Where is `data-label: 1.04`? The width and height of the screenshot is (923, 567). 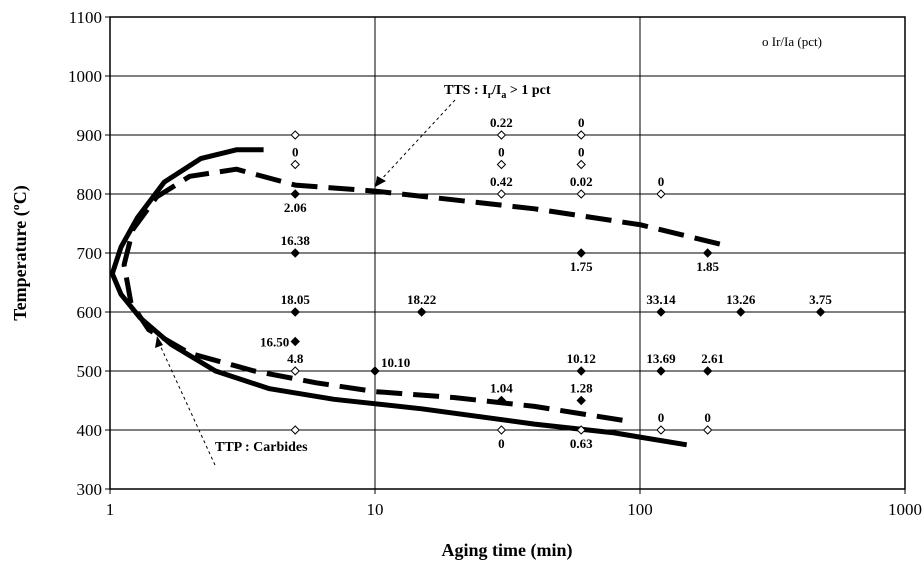 data-label: 1.04 is located at coordinates (501, 388).